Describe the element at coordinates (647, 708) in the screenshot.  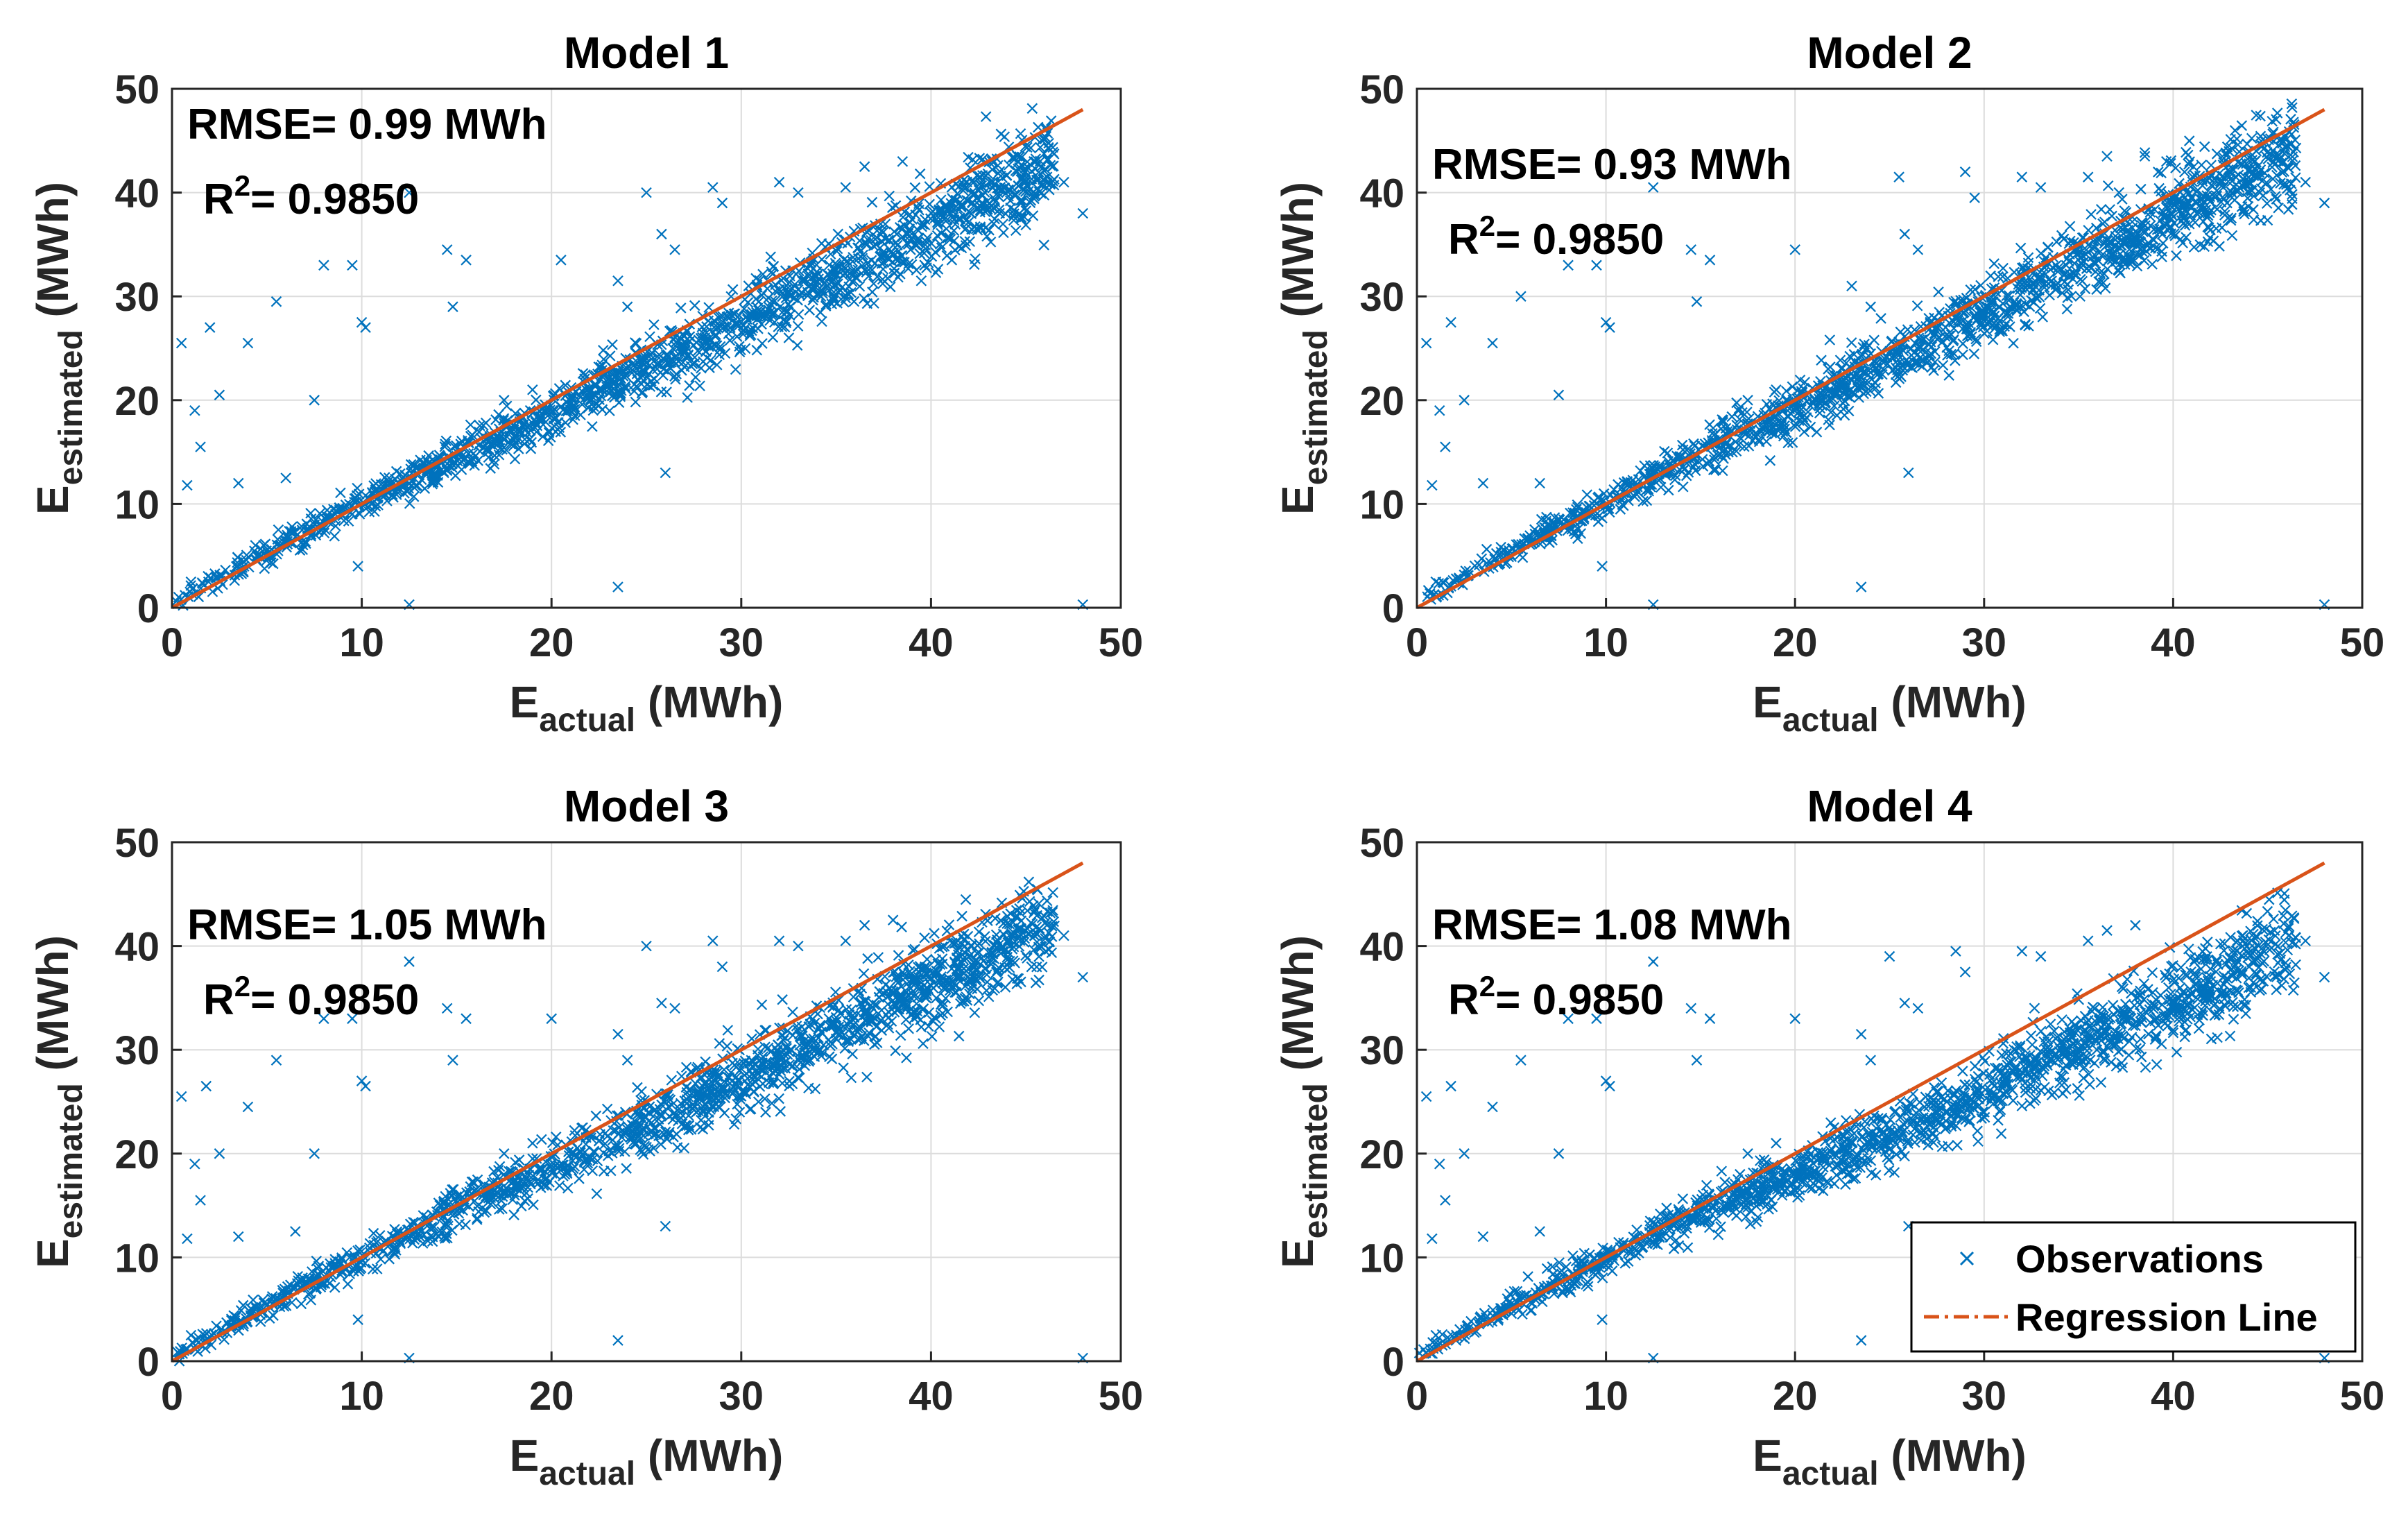
I see `x-axis-label: Eactual (MWh)` at that location.